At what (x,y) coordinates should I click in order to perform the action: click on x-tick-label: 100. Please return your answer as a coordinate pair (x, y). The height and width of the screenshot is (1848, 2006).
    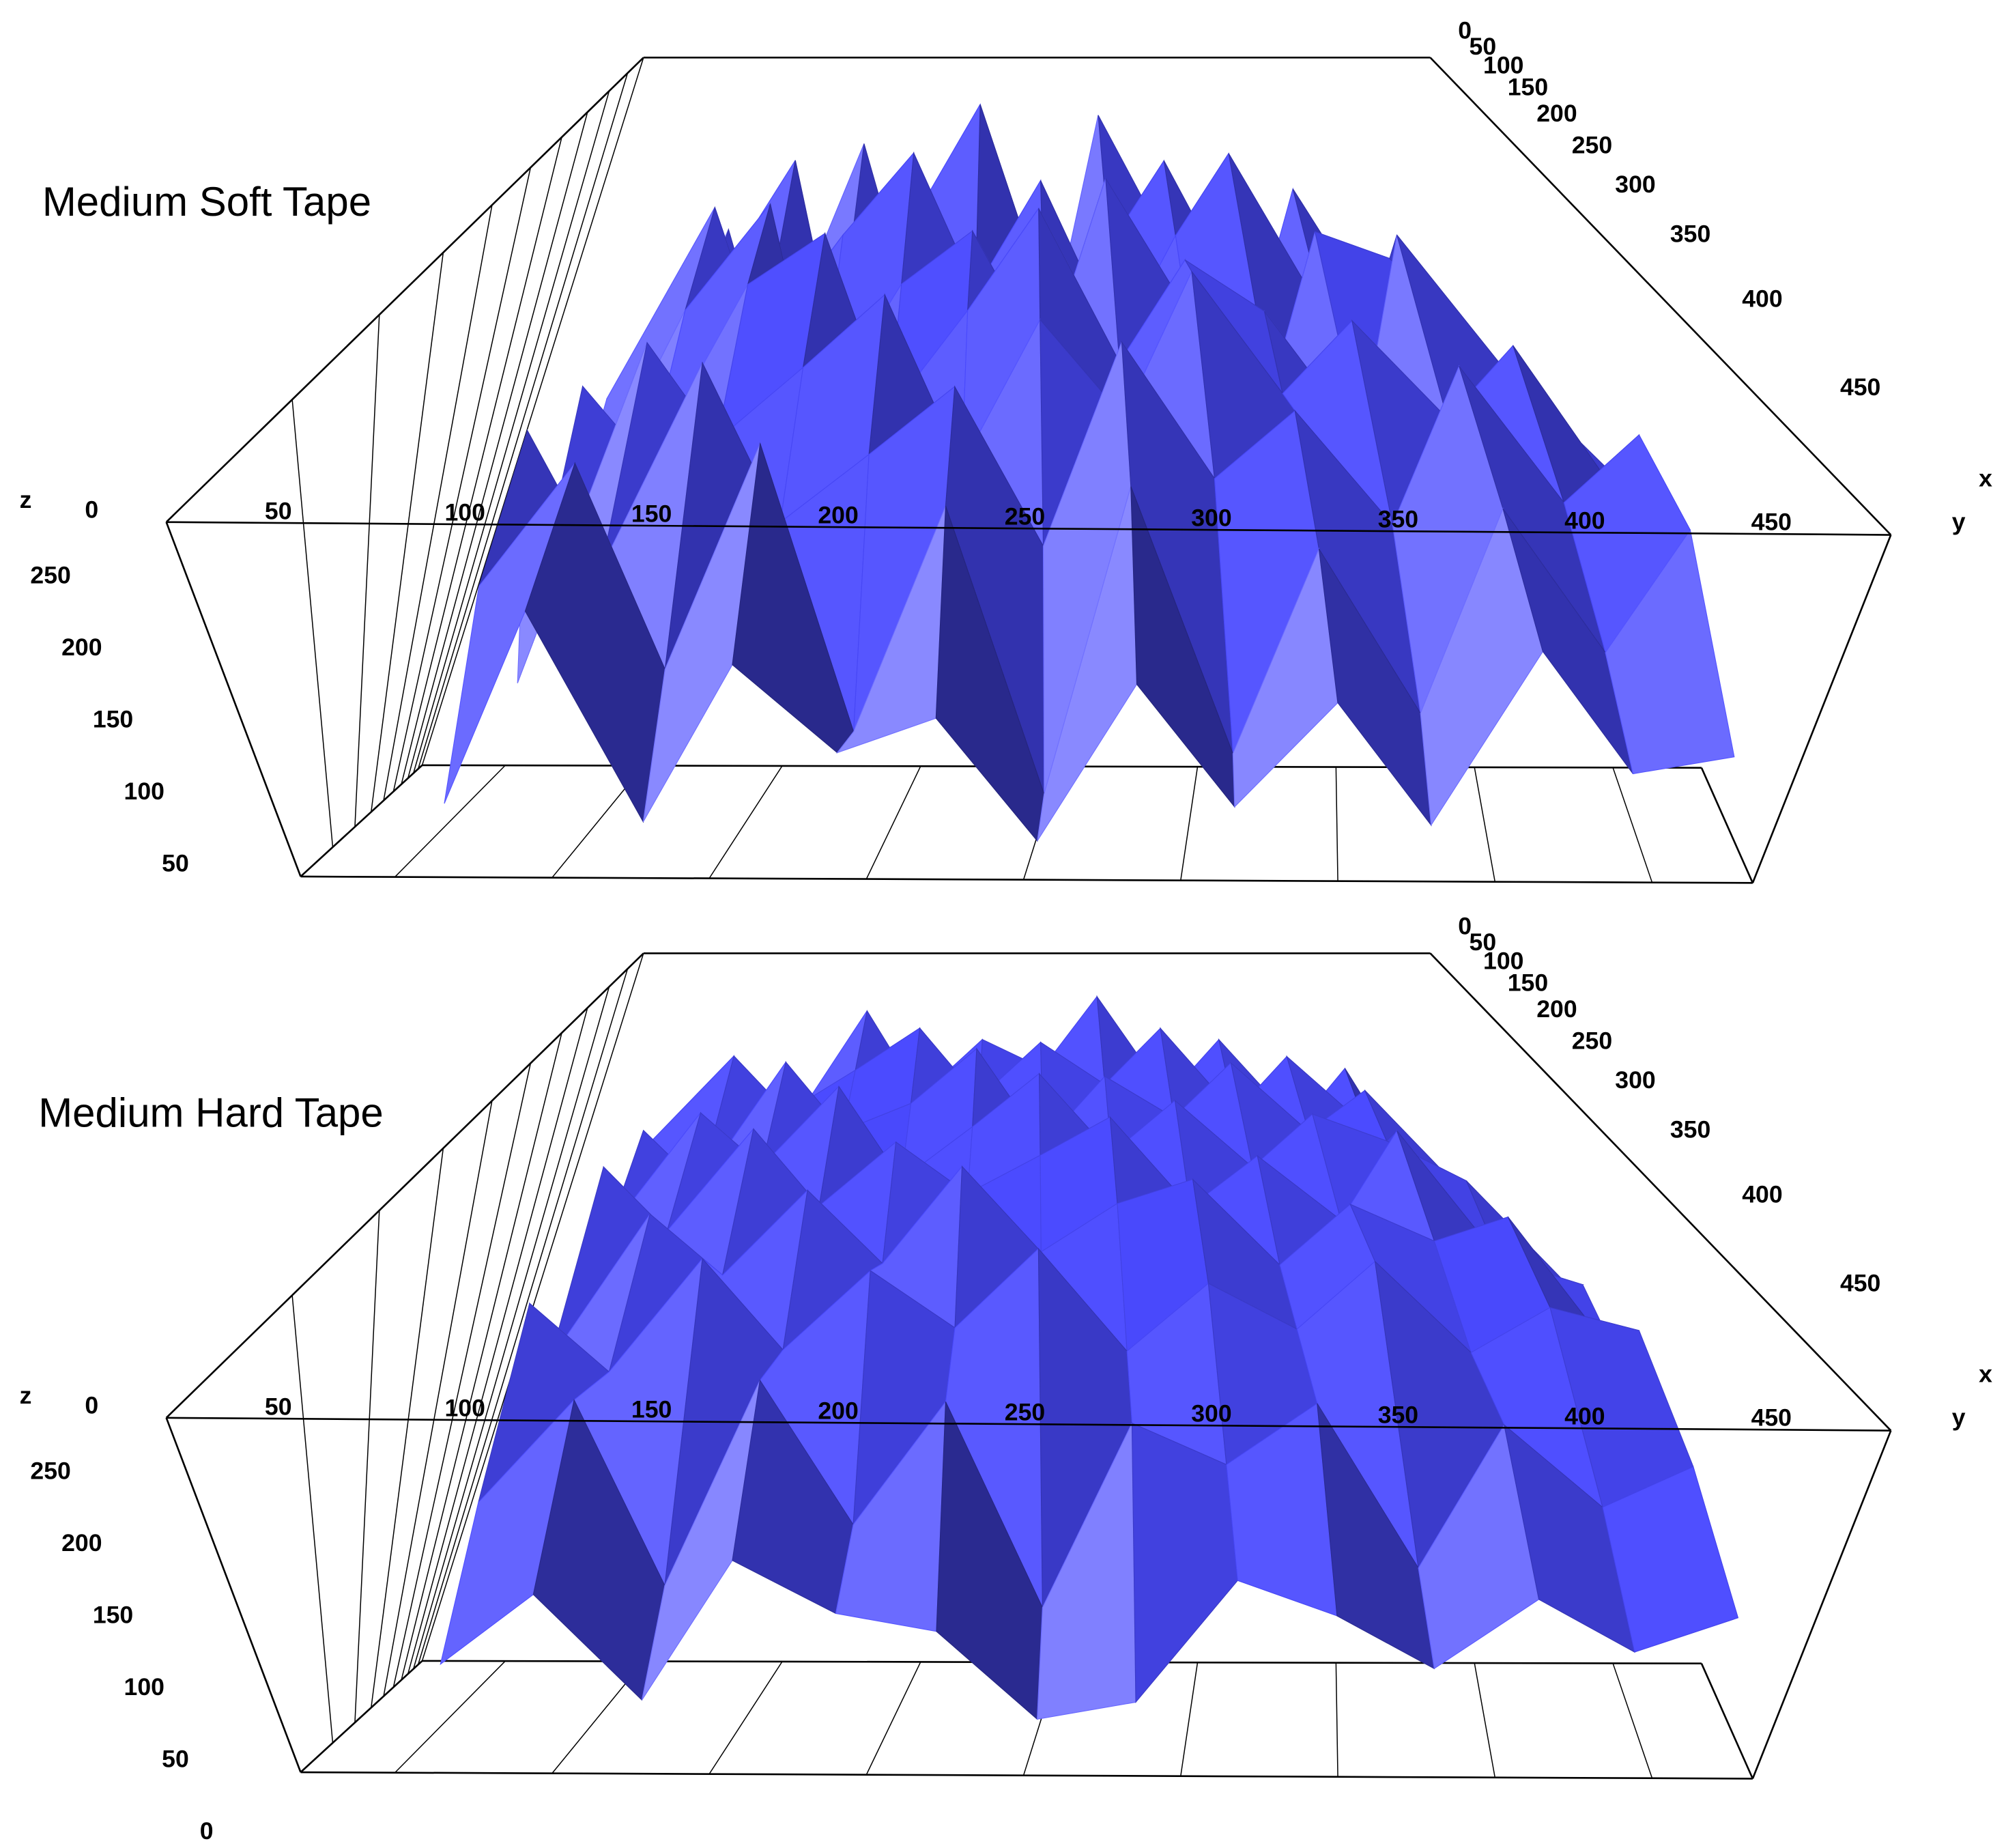
    Looking at the image, I should click on (1503, 960).